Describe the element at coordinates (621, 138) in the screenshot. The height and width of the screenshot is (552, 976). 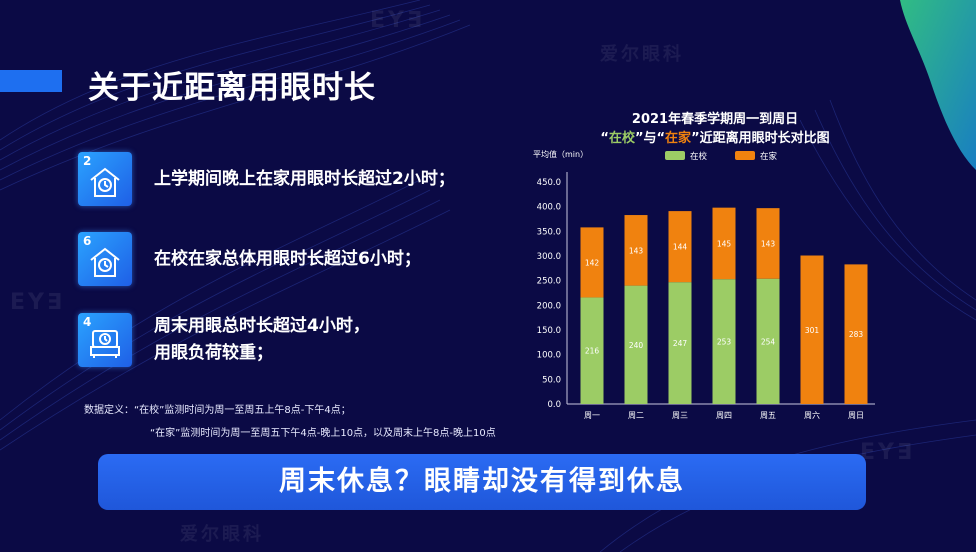
I see `chart-subtitle-school: 在校` at that location.